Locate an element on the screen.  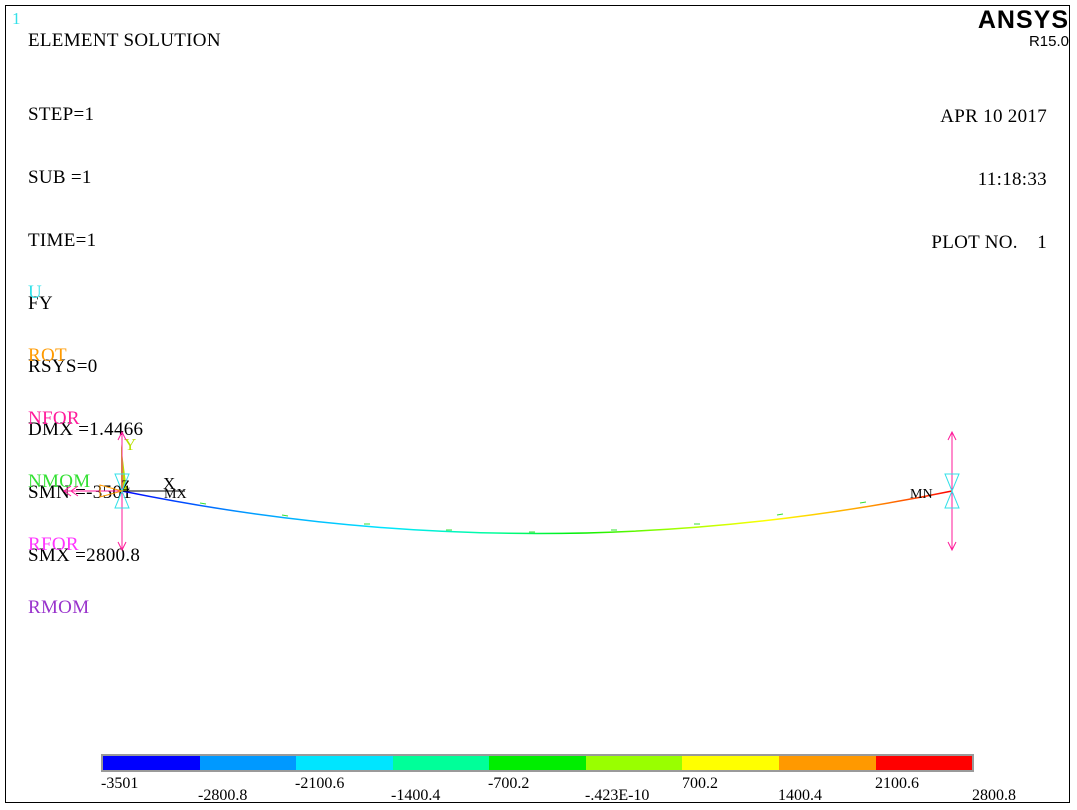
window-number: 1 is located at coordinates (16, 18).